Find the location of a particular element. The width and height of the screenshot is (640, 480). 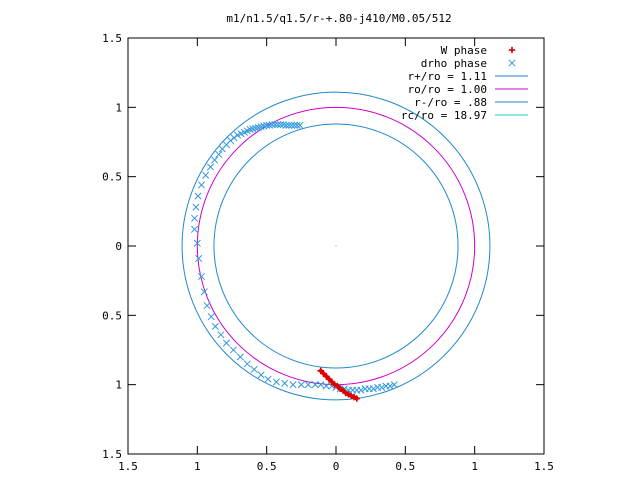

legend-label: r+/ro = 1.11 is located at coordinates (447, 76).